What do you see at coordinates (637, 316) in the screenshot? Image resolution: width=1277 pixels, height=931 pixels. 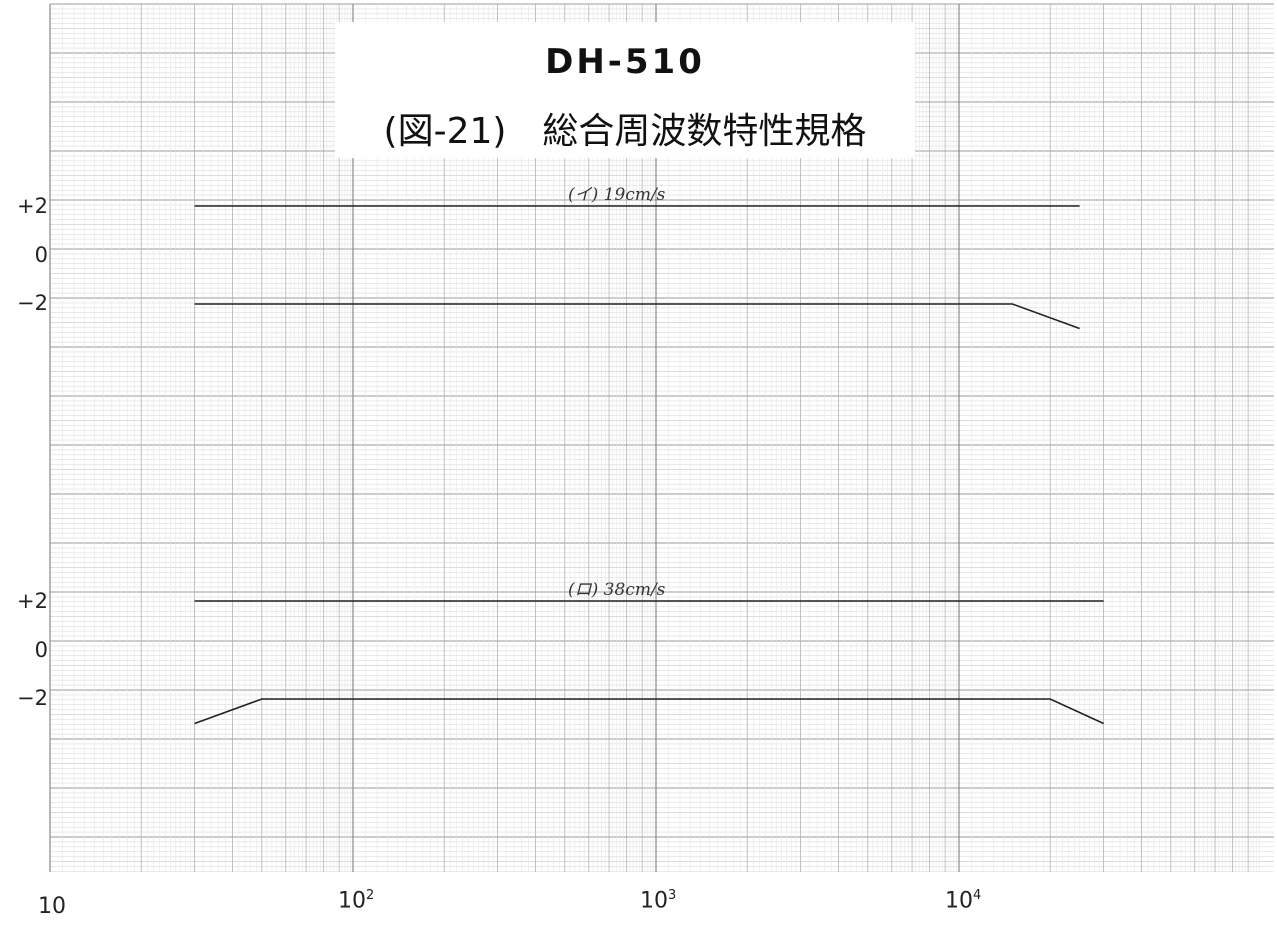 I see `panel1-lower-limit-line` at bounding box center [637, 316].